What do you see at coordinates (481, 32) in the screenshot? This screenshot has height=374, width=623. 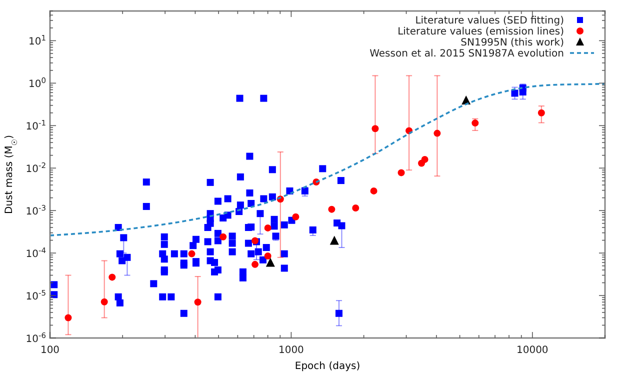 I see `legend-label: Literature values (emission lines)` at bounding box center [481, 32].